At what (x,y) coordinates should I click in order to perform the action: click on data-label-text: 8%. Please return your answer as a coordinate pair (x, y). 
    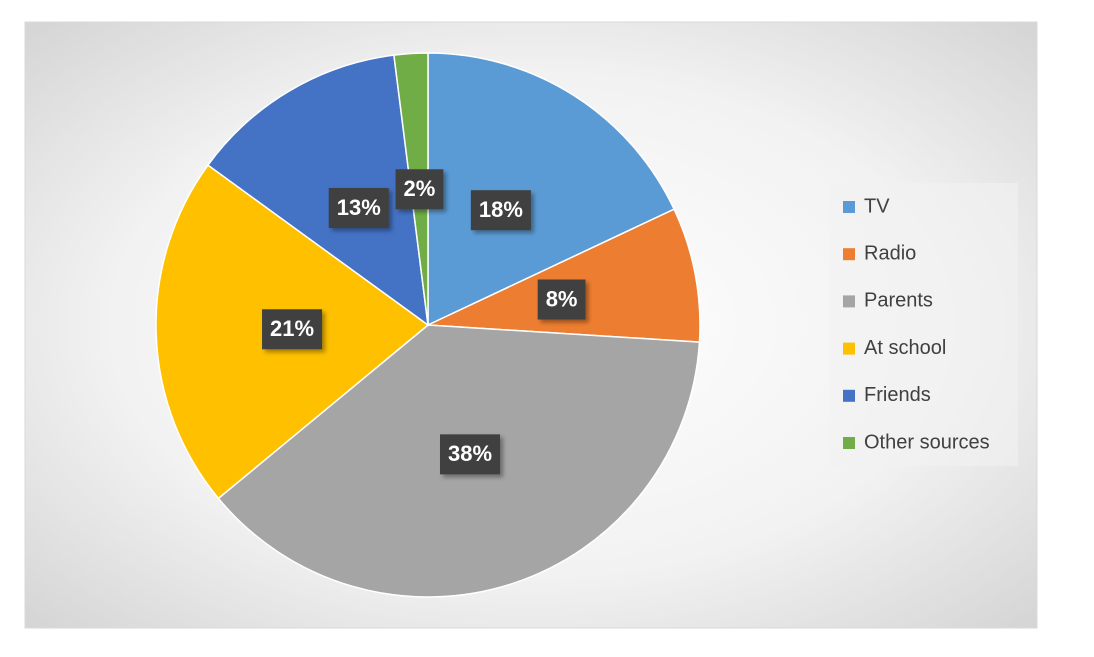
    Looking at the image, I should click on (562, 298).